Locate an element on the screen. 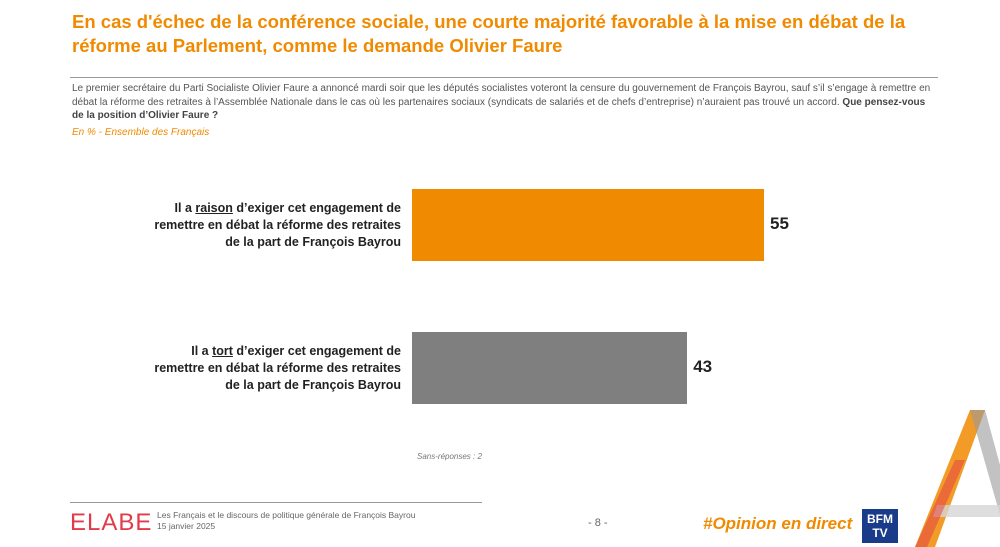  keyword-raison: raison is located at coordinates (214, 208).